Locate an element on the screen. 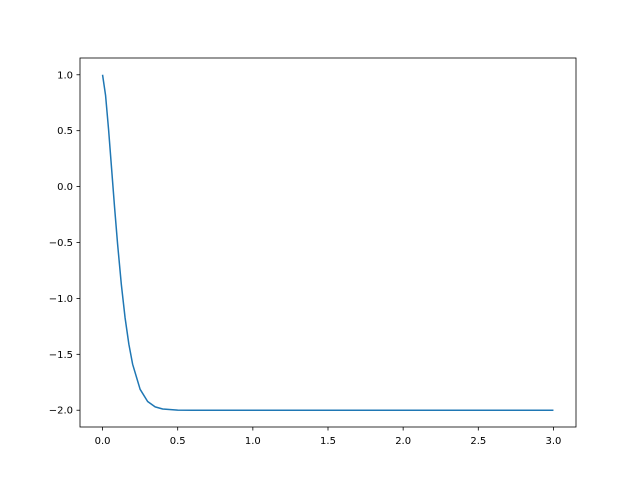 The image size is (640, 485). x-tick-label: 0.5 is located at coordinates (178, 441).